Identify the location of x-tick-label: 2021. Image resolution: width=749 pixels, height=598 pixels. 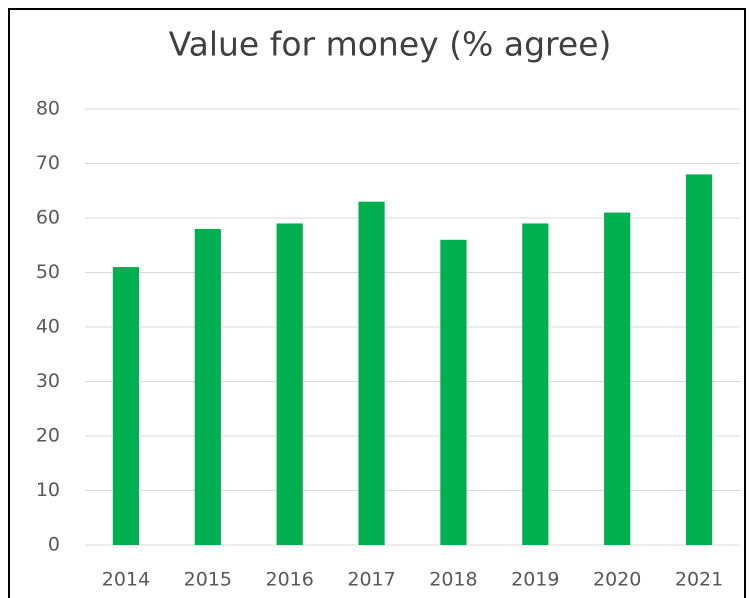
(699, 580).